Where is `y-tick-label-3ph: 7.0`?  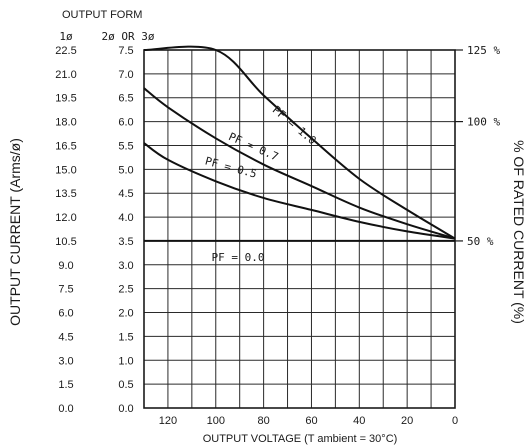 y-tick-label-3ph: 7.0 is located at coordinates (125, 75).